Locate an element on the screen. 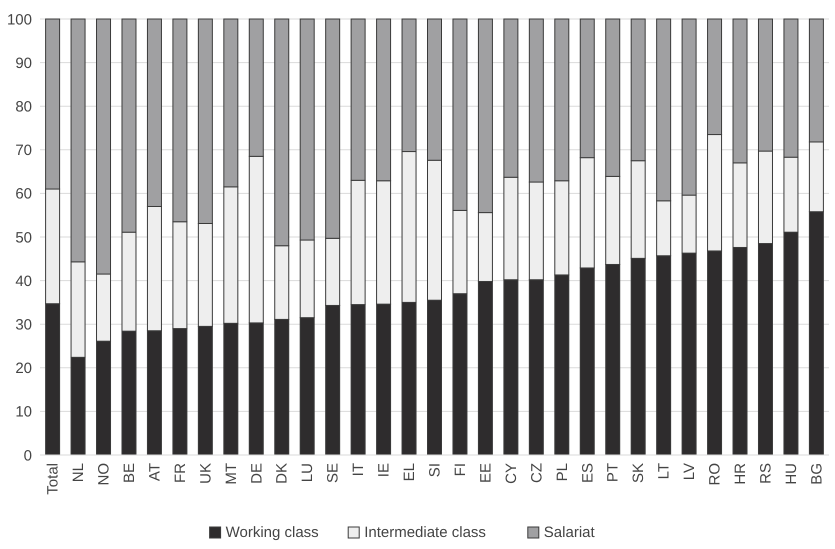 The height and width of the screenshot is (549, 835). x-tick-label: LT is located at coordinates (664, 471).